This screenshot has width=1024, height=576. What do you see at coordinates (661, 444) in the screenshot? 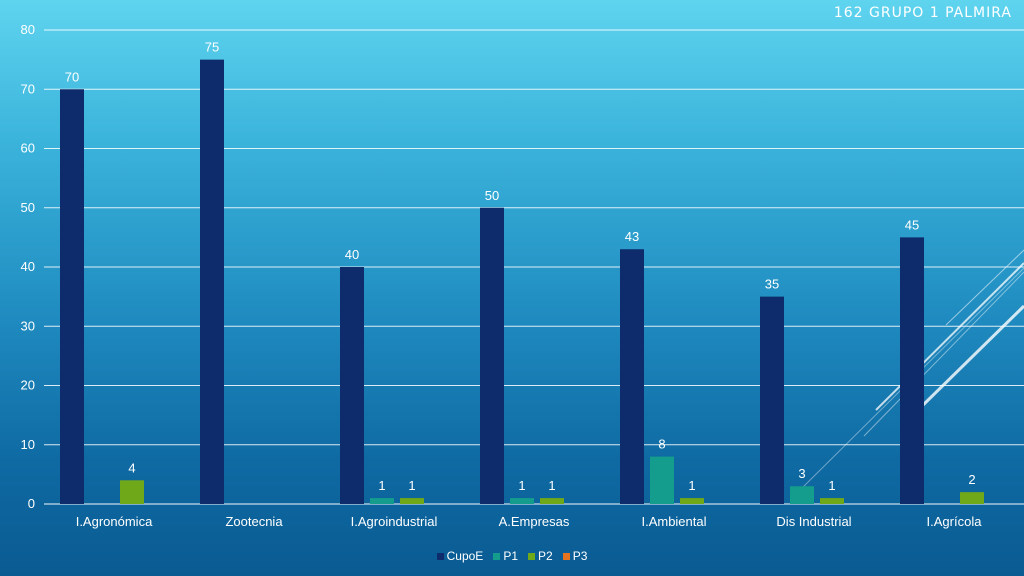
I see `data-label: 8` at bounding box center [661, 444].